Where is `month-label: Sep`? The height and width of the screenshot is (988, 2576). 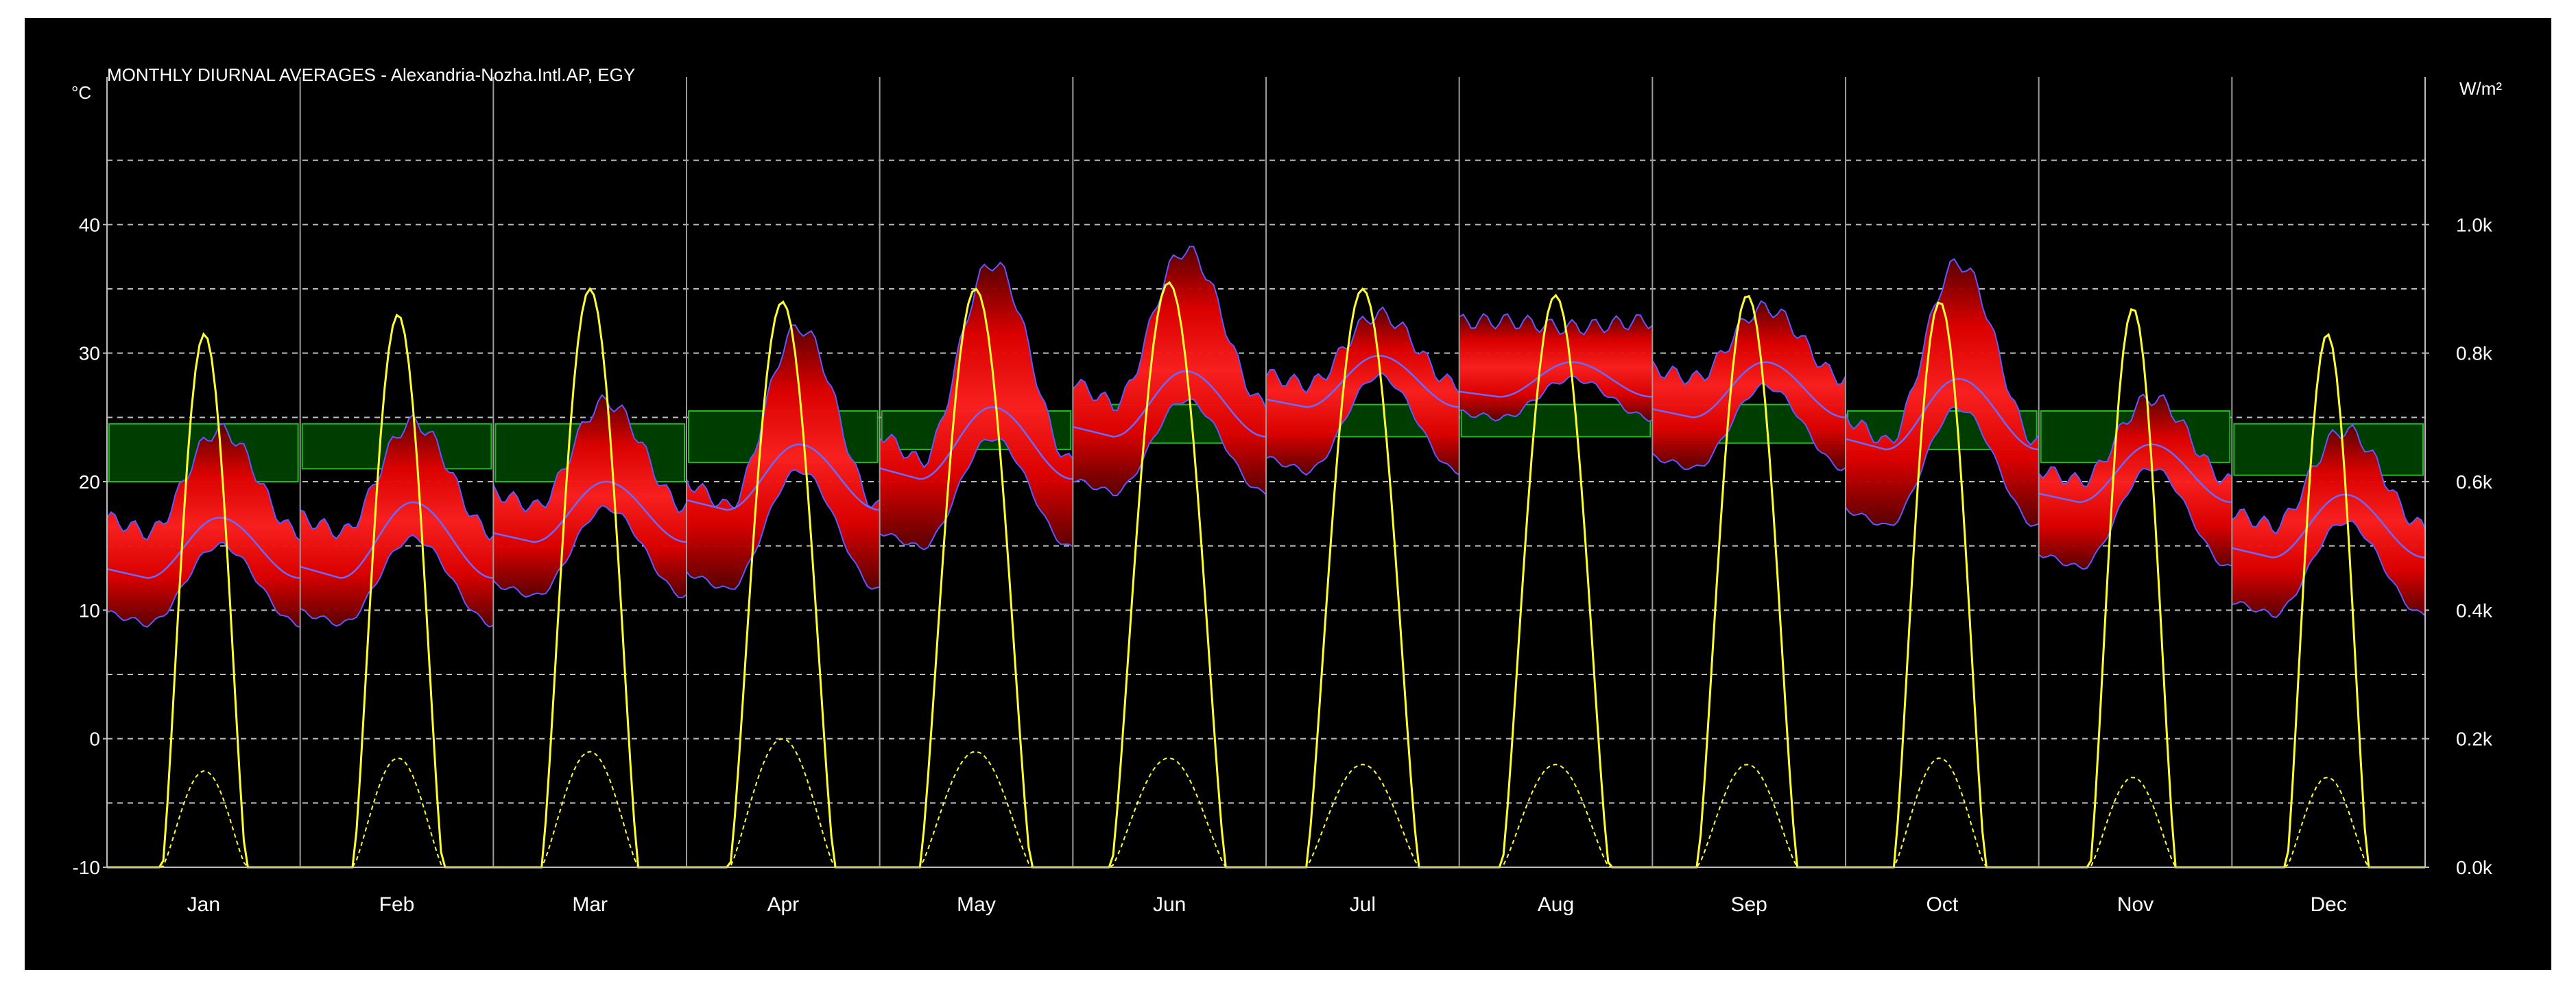 month-label: Sep is located at coordinates (1749, 904).